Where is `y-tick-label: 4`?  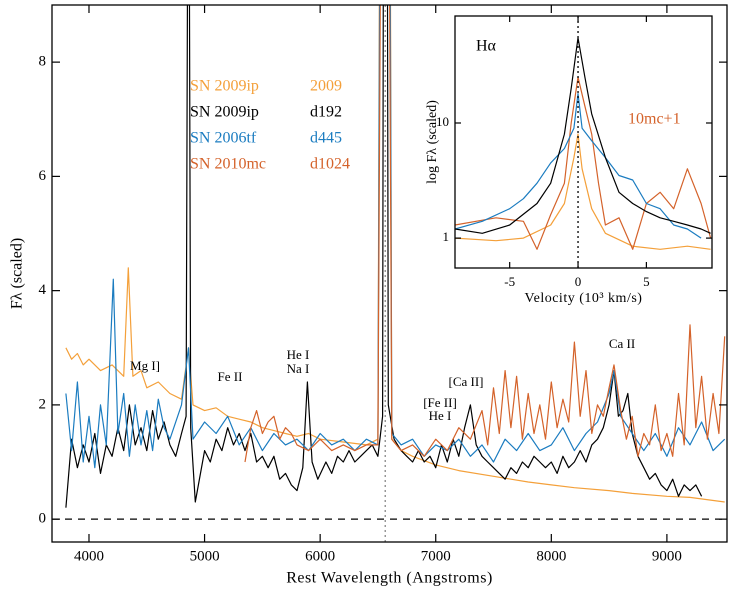
y-tick-label: 4 is located at coordinates (43, 290).